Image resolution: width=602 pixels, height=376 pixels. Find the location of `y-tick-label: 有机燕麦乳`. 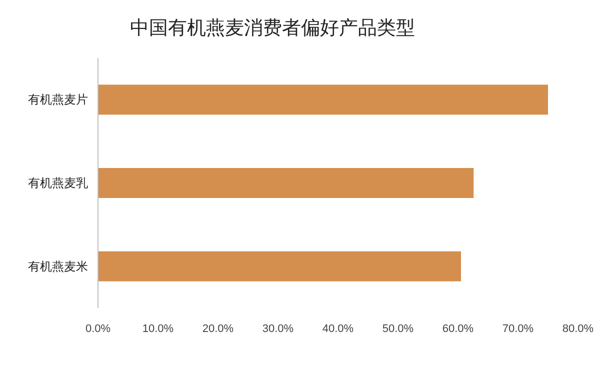

y-tick-label: 有机燕麦乳 is located at coordinates (58, 183).